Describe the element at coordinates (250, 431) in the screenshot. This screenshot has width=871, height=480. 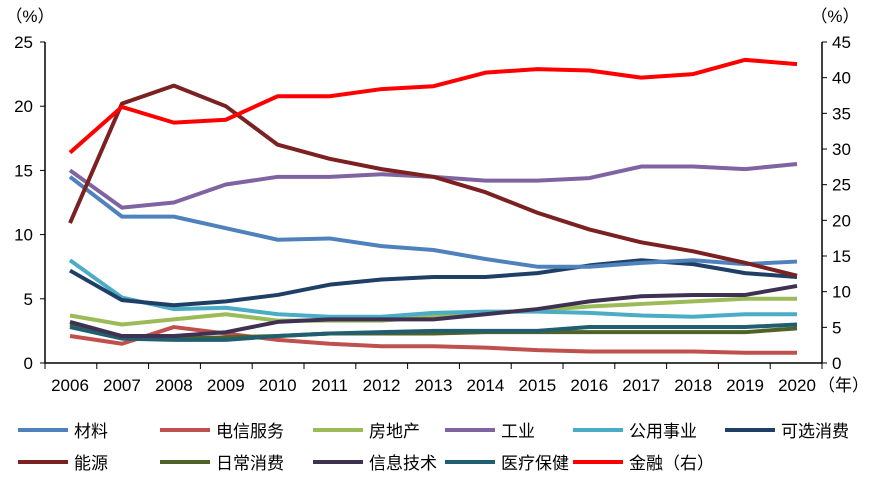
I see `legend-label: 电信服务` at that location.